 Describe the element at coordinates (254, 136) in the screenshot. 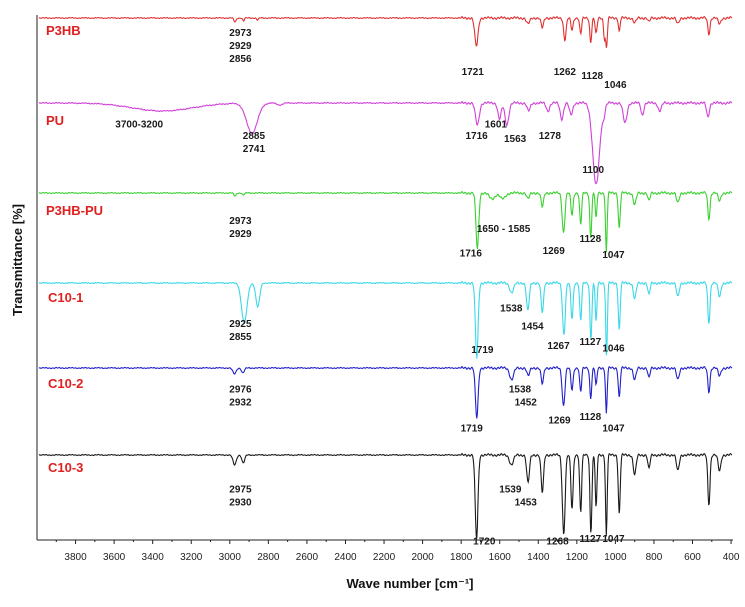

I see `peak-label: 2885` at that location.